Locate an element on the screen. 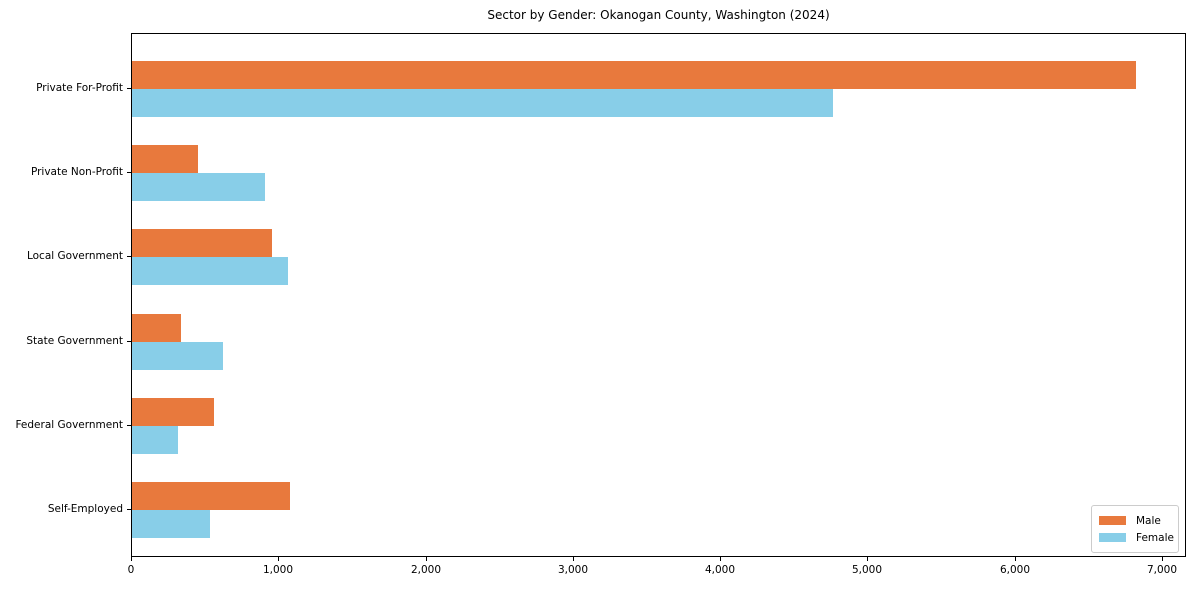 Image resolution: width=1200 pixels, height=600 pixels. bar-male-private-for-profit is located at coordinates (634, 75).